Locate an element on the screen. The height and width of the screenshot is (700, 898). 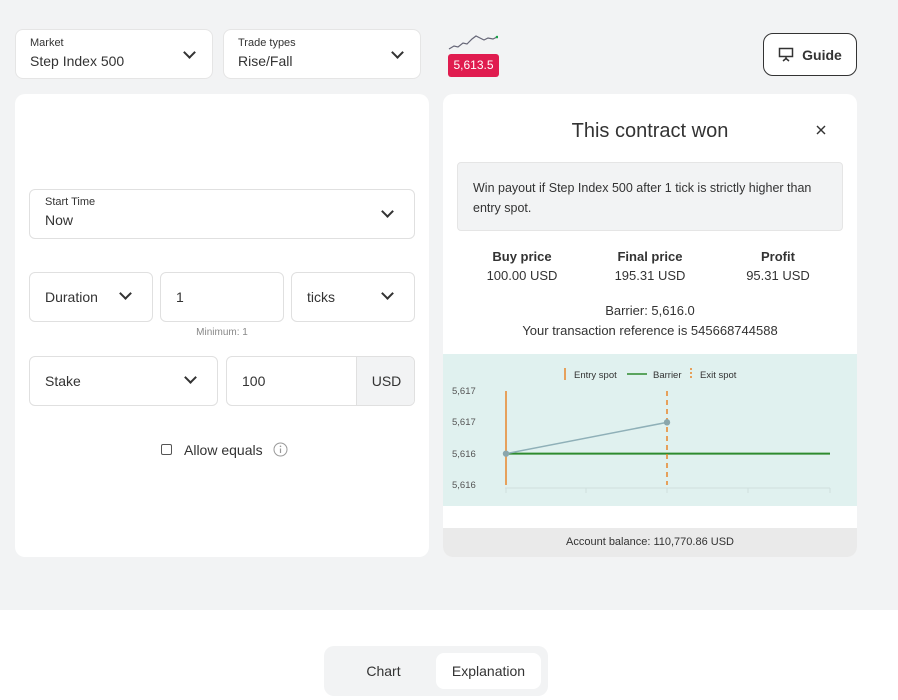
stake-type-value: Stake is located at coordinates (63, 381).